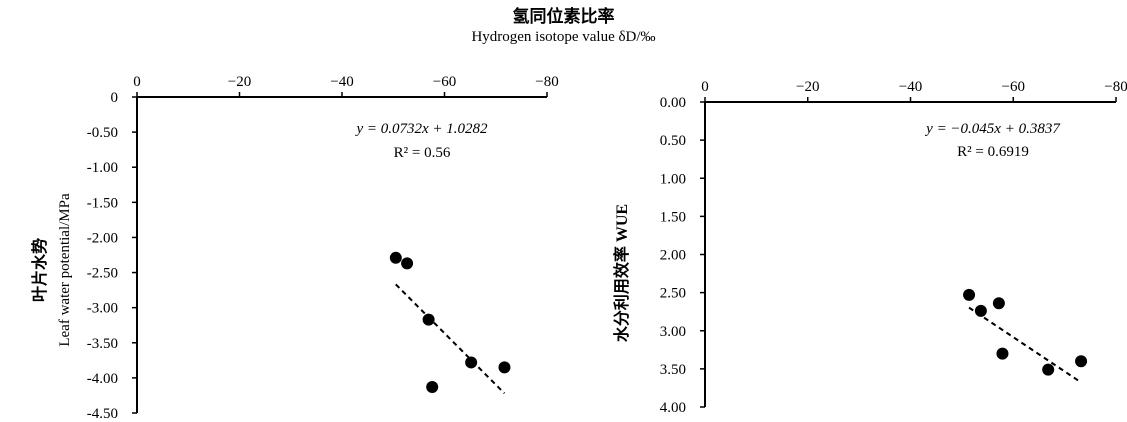 This screenshot has height=422, width=1127. What do you see at coordinates (450, 339) in the screenshot?
I see `chart-1-trendline` at bounding box center [450, 339].